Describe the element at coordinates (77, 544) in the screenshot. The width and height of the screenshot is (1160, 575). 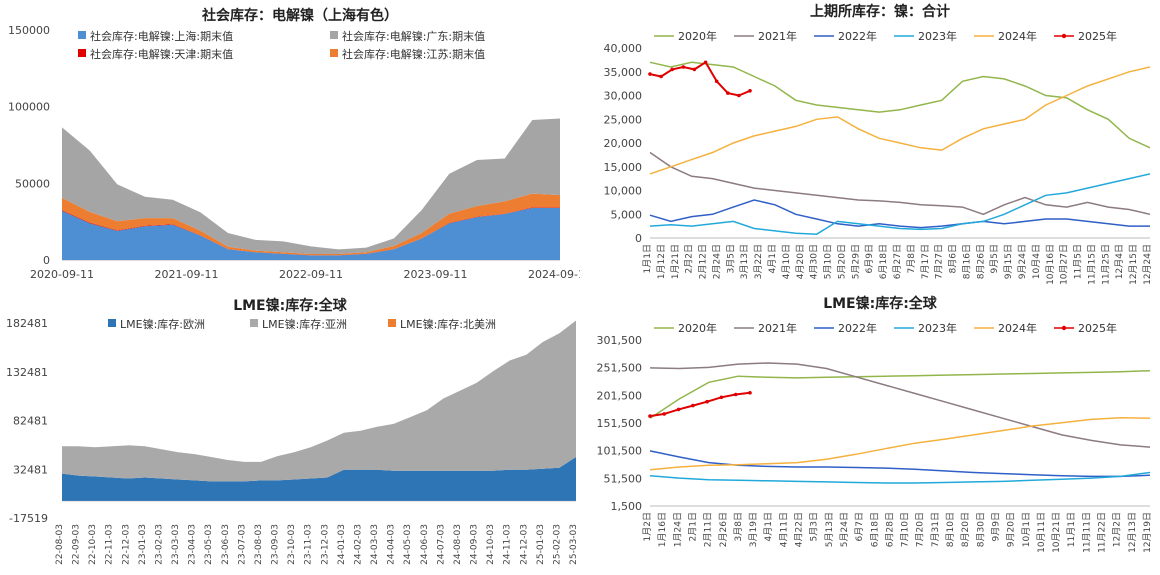
I see `x-tick-label: 22-09-03` at that location.